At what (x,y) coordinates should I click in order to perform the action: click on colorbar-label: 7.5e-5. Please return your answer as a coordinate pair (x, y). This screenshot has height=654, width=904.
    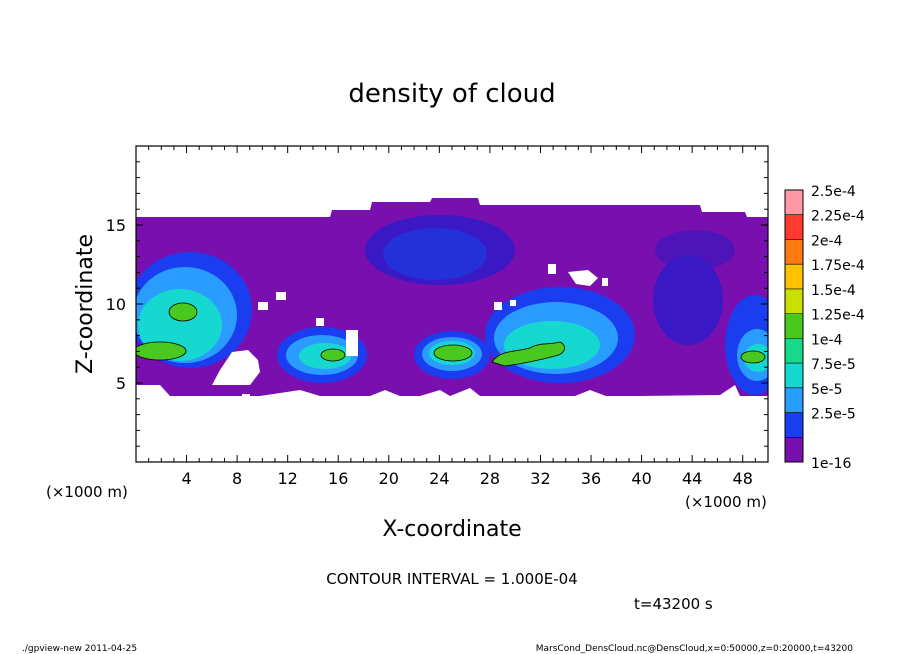
    Looking at the image, I should click on (833, 365).